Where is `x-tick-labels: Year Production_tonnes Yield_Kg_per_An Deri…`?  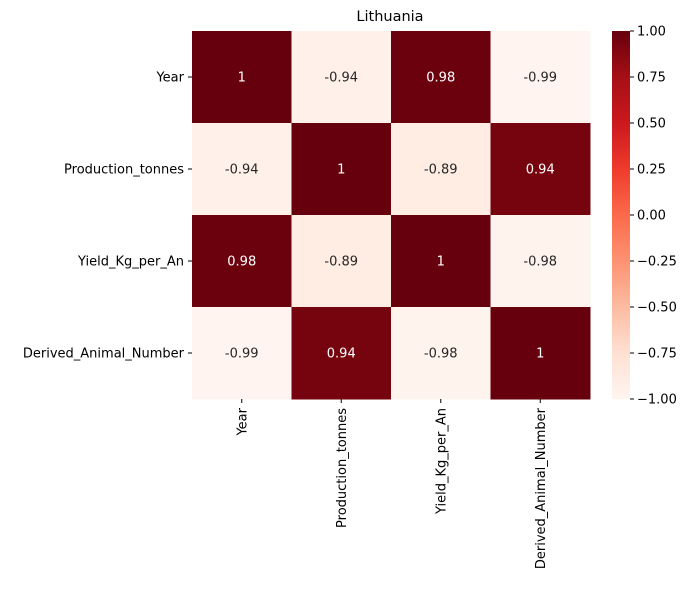 x-tick-labels: Year Production_tonnes Yield_Kg_per_An Deri… is located at coordinates (392, 484).